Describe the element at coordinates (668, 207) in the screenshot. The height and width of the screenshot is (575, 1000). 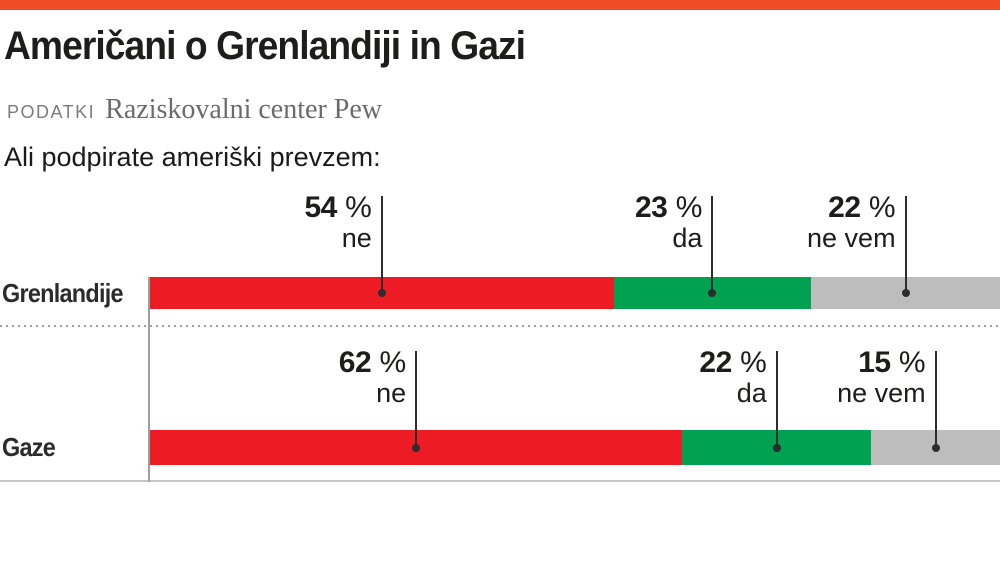
I see `callout-value: 23 %` at that location.